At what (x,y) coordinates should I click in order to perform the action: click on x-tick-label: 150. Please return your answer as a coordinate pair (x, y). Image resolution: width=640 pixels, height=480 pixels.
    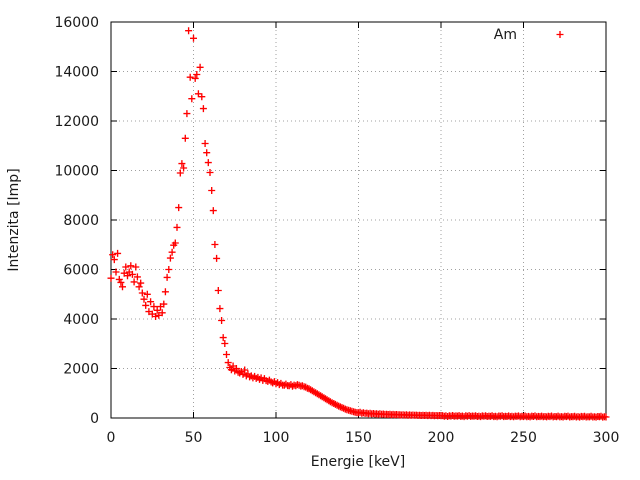
    Looking at the image, I should click on (358, 438).